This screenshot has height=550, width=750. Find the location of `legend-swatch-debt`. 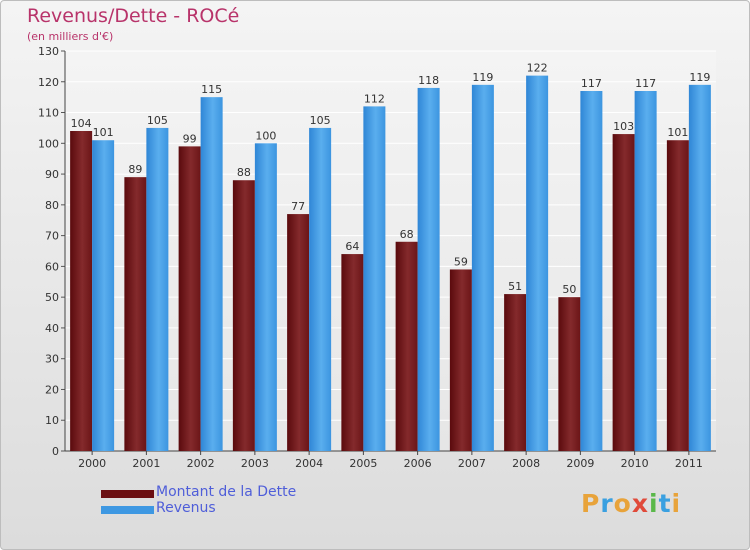

legend-swatch-debt is located at coordinates (127, 494).